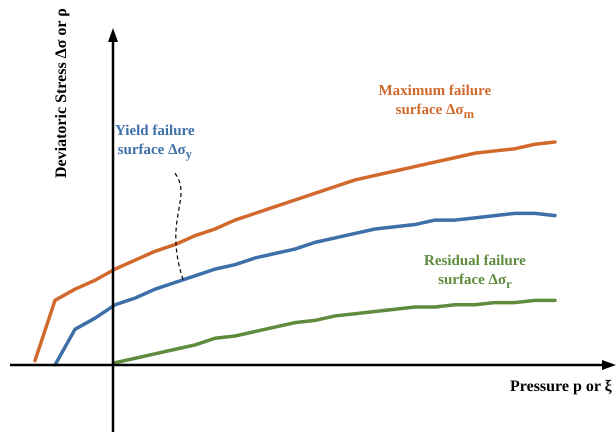 The image size is (616, 433). Describe the element at coordinates (155, 143) in the screenshot. I see `text: Yield failure surface Δσ$_{y}$` at that location.